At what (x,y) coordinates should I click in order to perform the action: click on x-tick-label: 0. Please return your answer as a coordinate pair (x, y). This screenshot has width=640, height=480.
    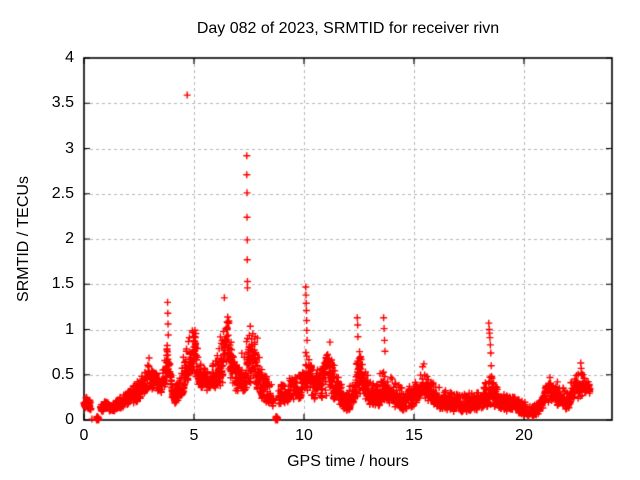
    Looking at the image, I should click on (84, 435).